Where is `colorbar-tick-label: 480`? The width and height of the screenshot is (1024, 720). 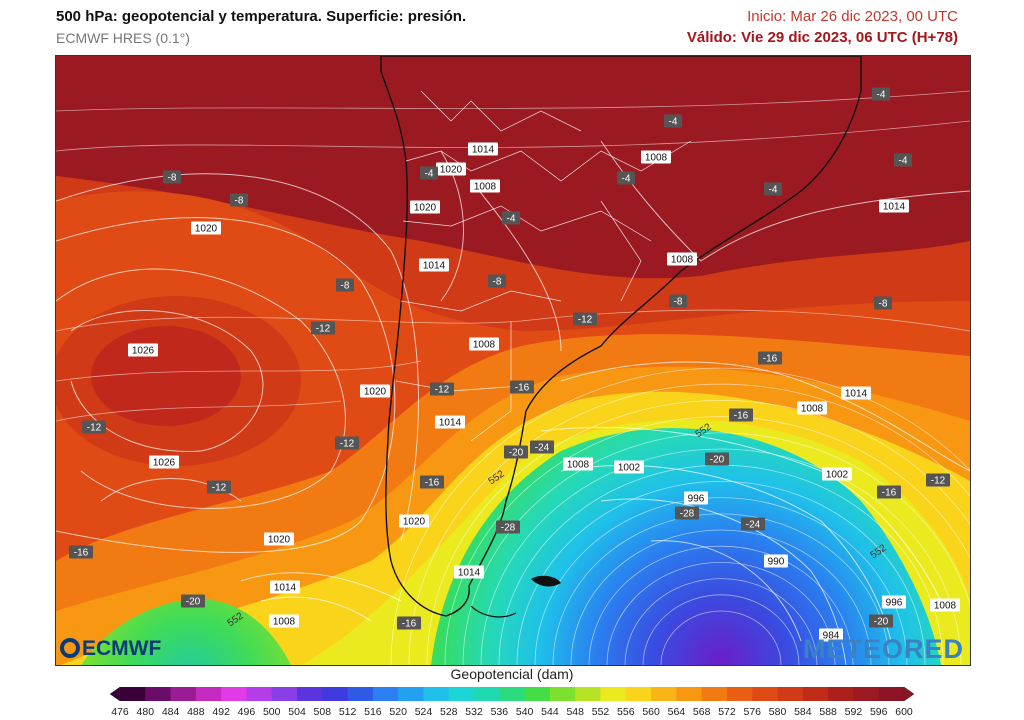
colorbar-tick-label: 480 is located at coordinates (146, 712).